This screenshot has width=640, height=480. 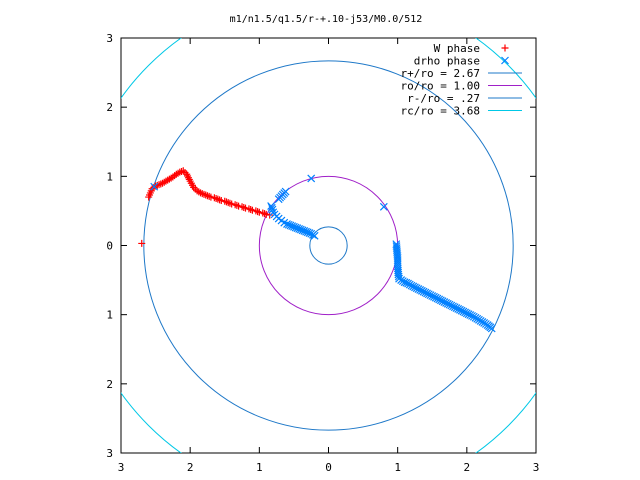 What do you see at coordinates (457, 48) in the screenshot?
I see `legend-label: W phase` at bounding box center [457, 48].